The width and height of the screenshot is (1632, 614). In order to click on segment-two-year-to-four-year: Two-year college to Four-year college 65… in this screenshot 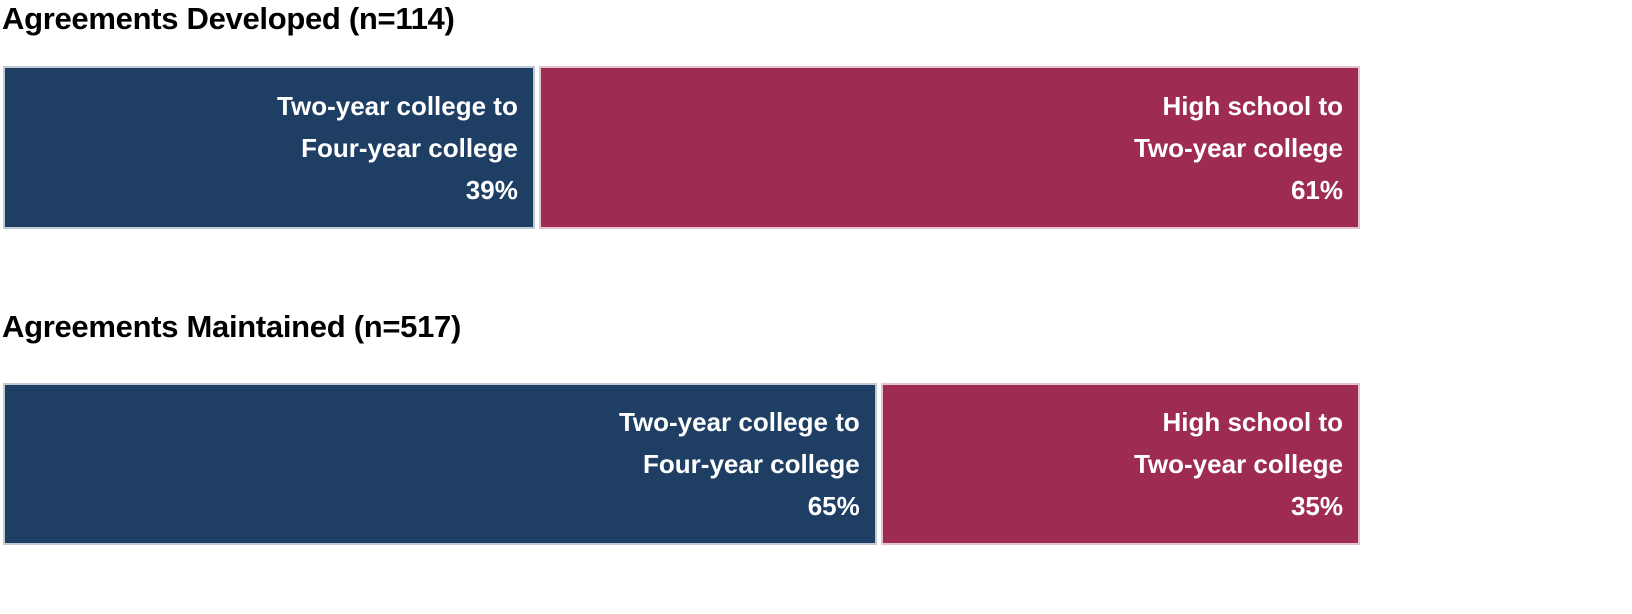, I will do `click(440, 464)`.